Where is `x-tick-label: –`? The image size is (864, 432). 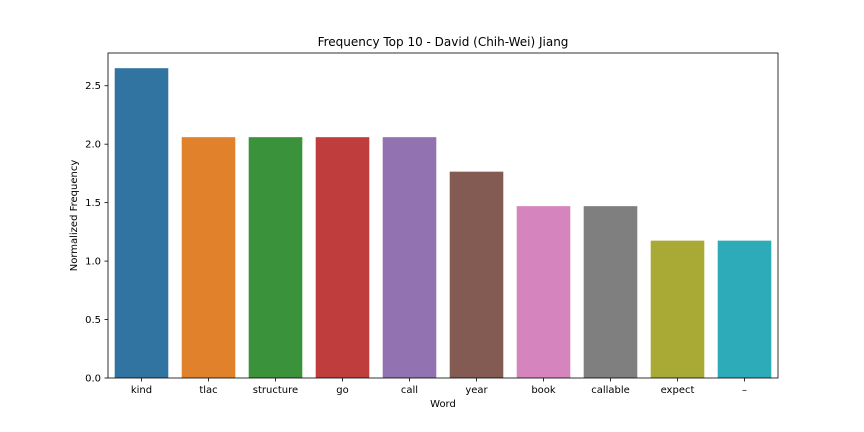
x-tick-label: – is located at coordinates (744, 390).